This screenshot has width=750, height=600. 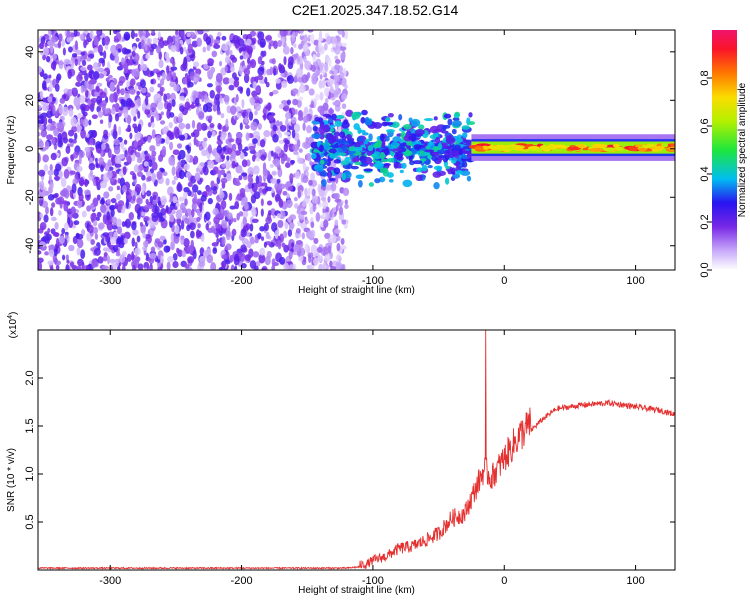 I want to click on heatmap-y-tick-label: 20, so click(x=30, y=100).